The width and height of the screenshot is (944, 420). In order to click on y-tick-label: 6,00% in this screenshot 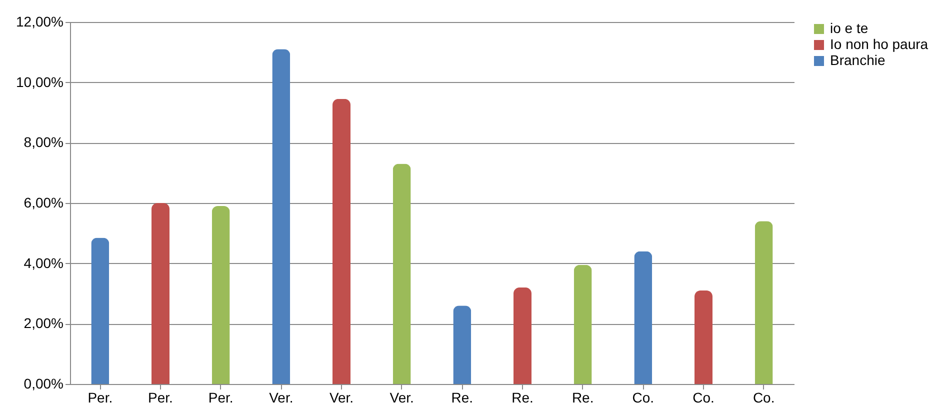, I will do `click(44, 202)`.